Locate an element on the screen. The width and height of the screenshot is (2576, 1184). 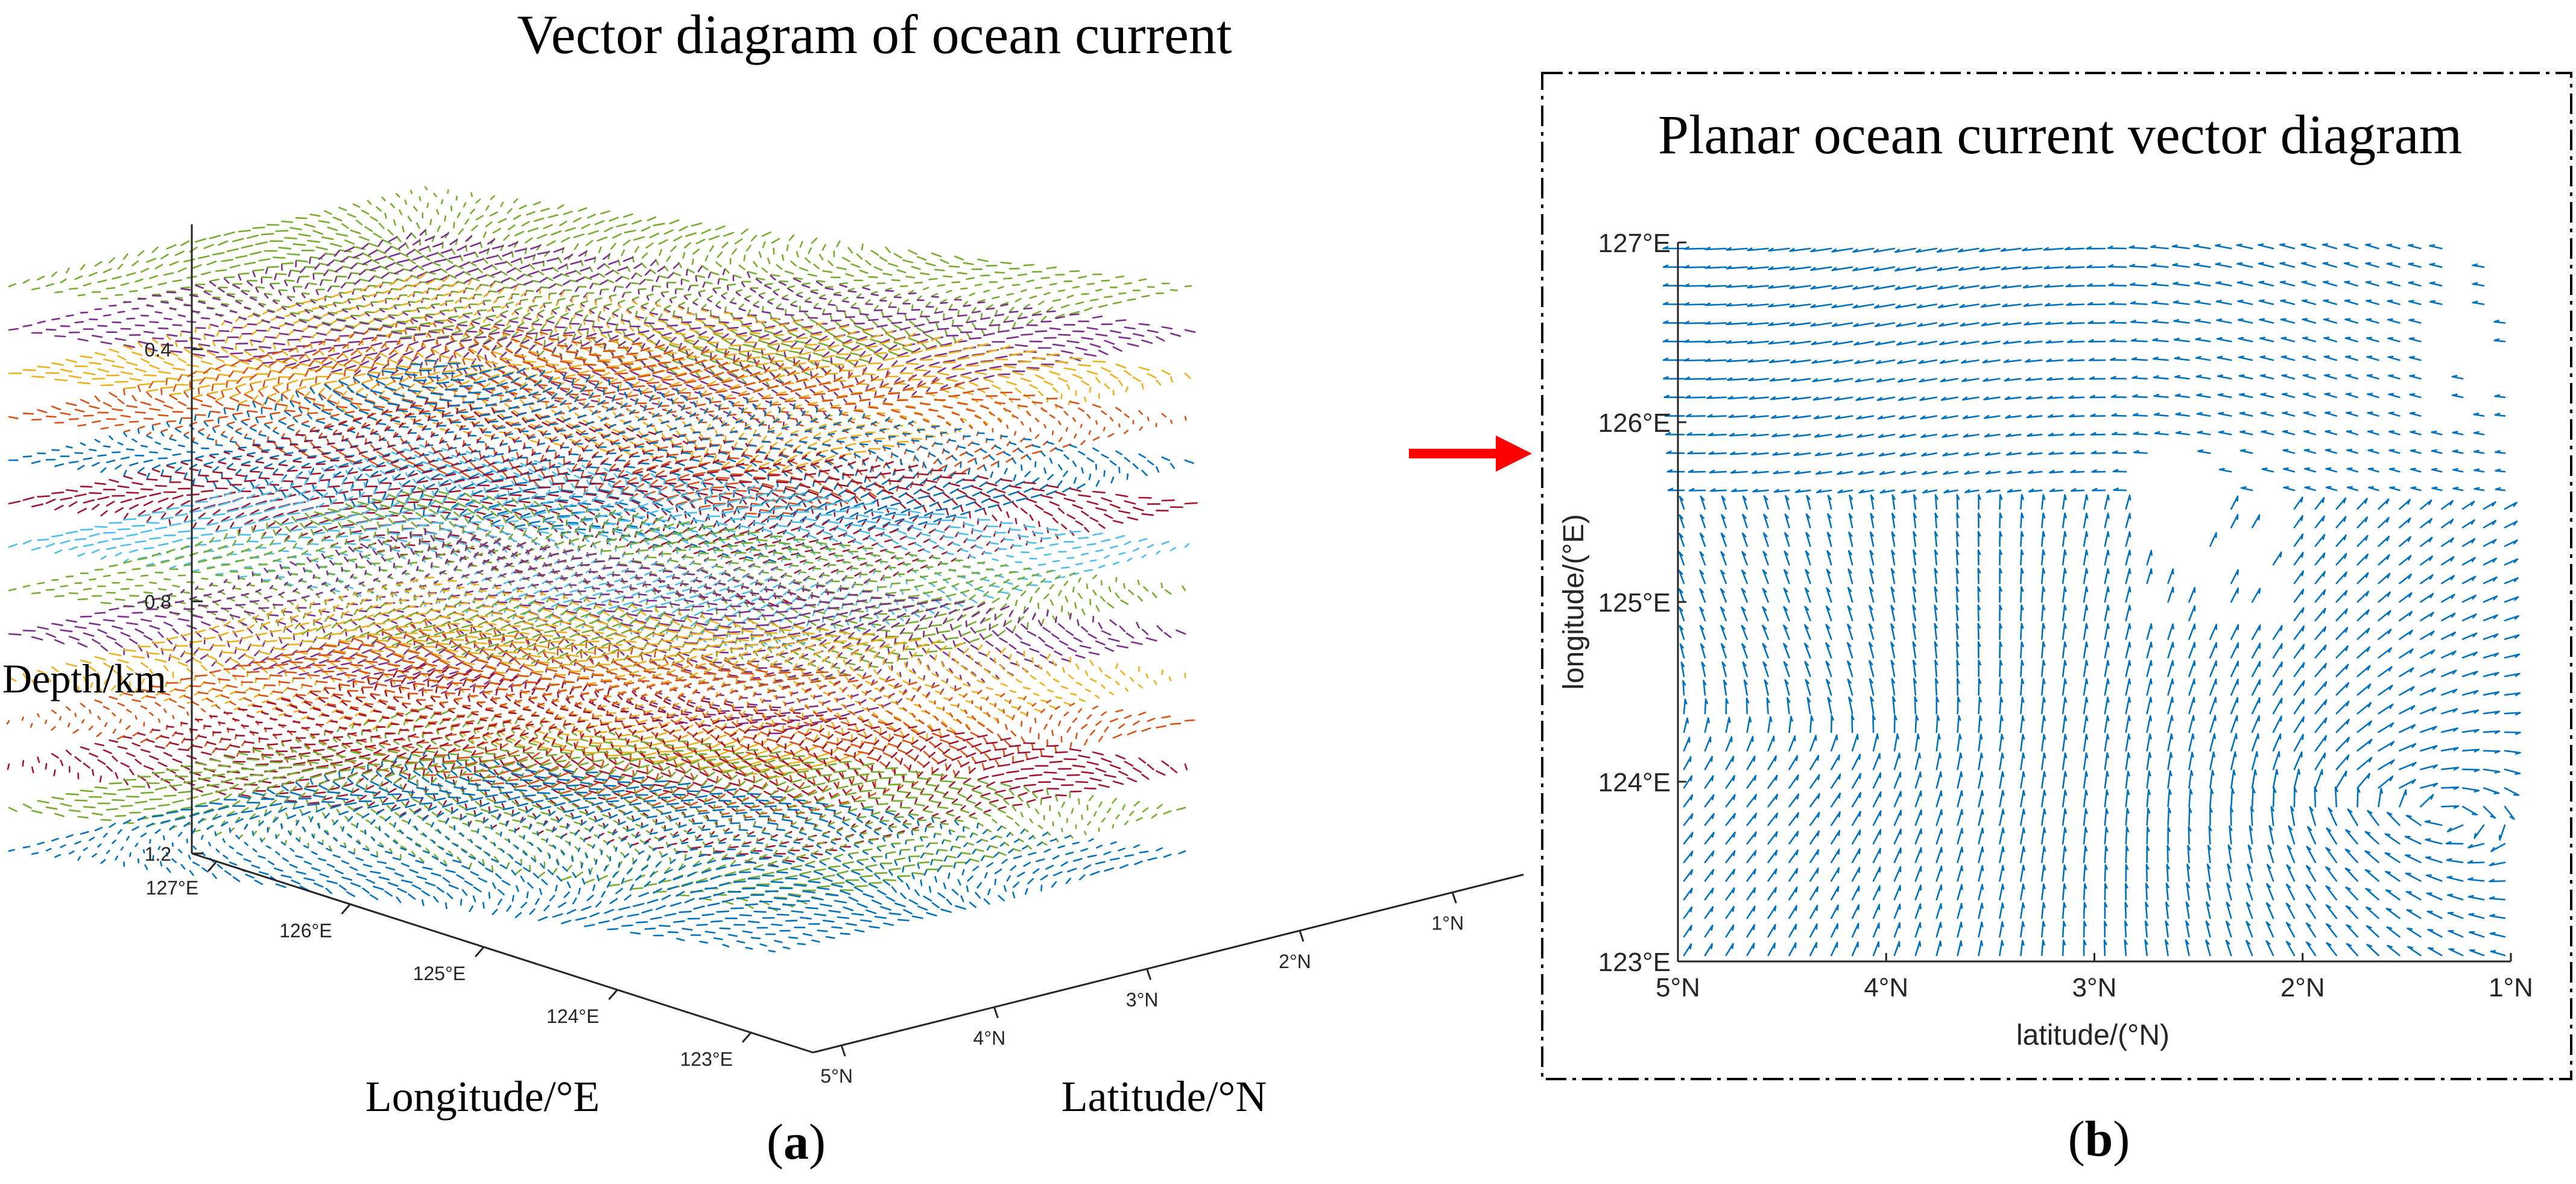
longitude-axis-ticks: 127°E 126°E 125°E 124°E 123°E is located at coordinates (449, 965).